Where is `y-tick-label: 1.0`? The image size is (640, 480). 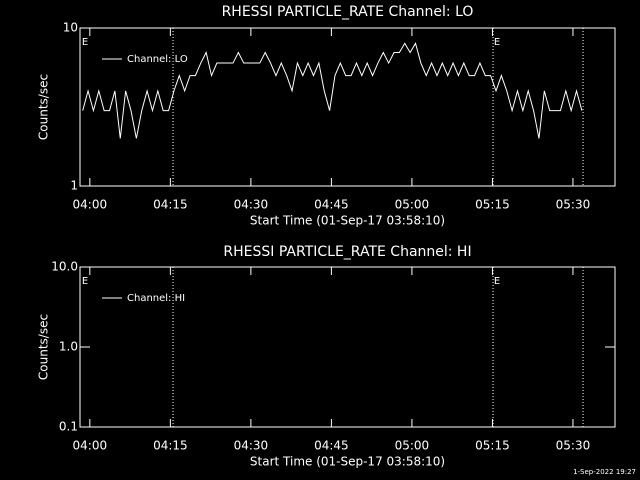
y-tick-label: 1.0 is located at coordinates (68, 347).